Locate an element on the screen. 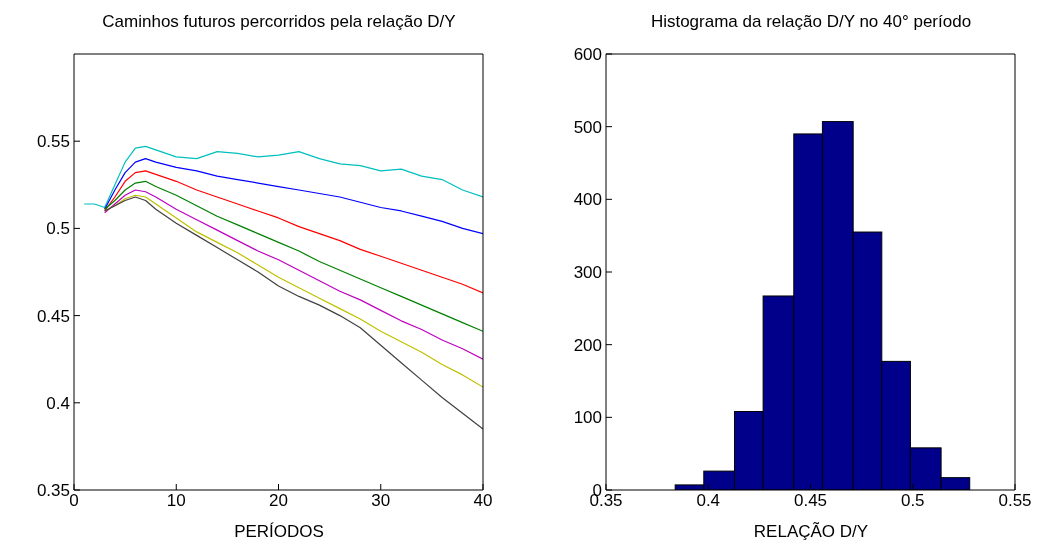  y-tick-label: 400 is located at coordinates (587, 200).